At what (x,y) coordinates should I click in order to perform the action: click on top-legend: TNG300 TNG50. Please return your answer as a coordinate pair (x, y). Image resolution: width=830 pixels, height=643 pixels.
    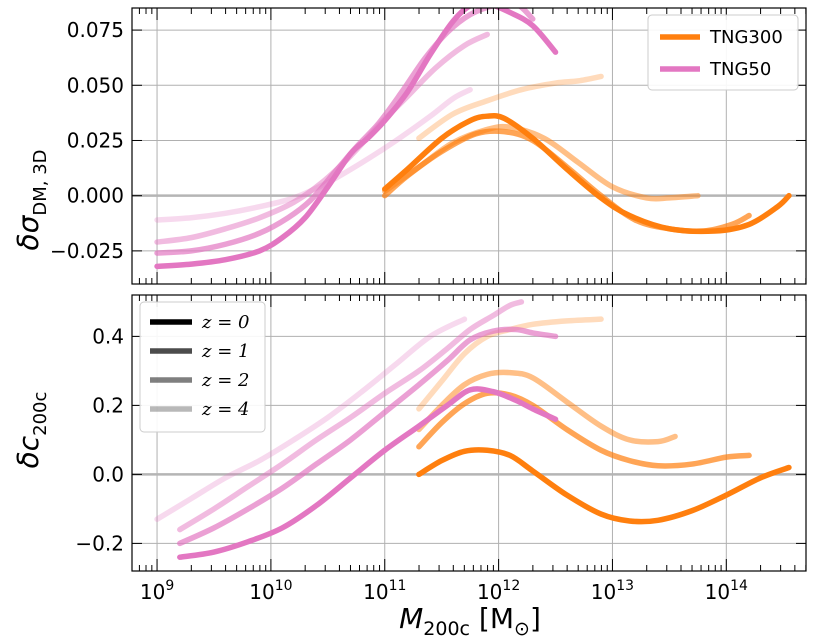
    Looking at the image, I should click on (723, 52).